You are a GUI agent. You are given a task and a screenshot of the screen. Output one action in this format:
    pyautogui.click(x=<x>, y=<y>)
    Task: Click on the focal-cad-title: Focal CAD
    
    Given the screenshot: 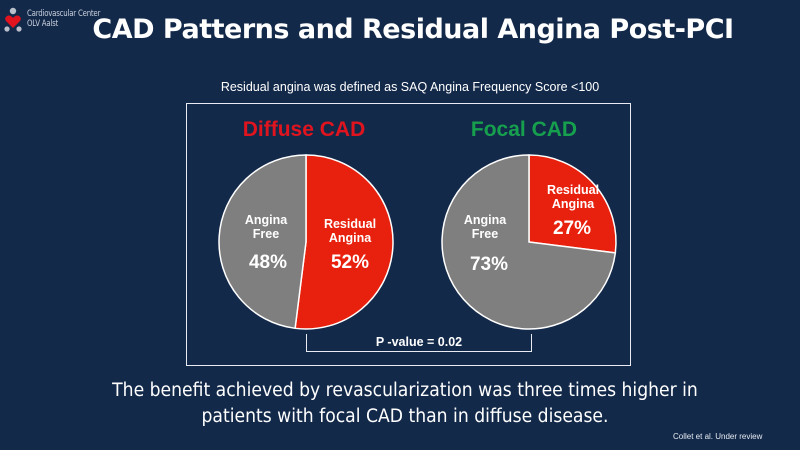 What is the action you would take?
    pyautogui.click(x=524, y=129)
    